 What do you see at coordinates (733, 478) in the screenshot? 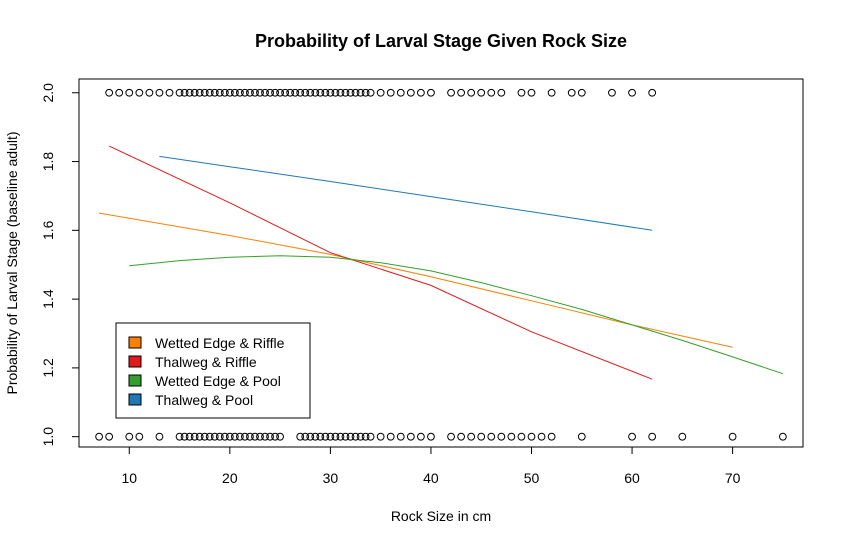
I see `x-tick-label: 70` at bounding box center [733, 478].